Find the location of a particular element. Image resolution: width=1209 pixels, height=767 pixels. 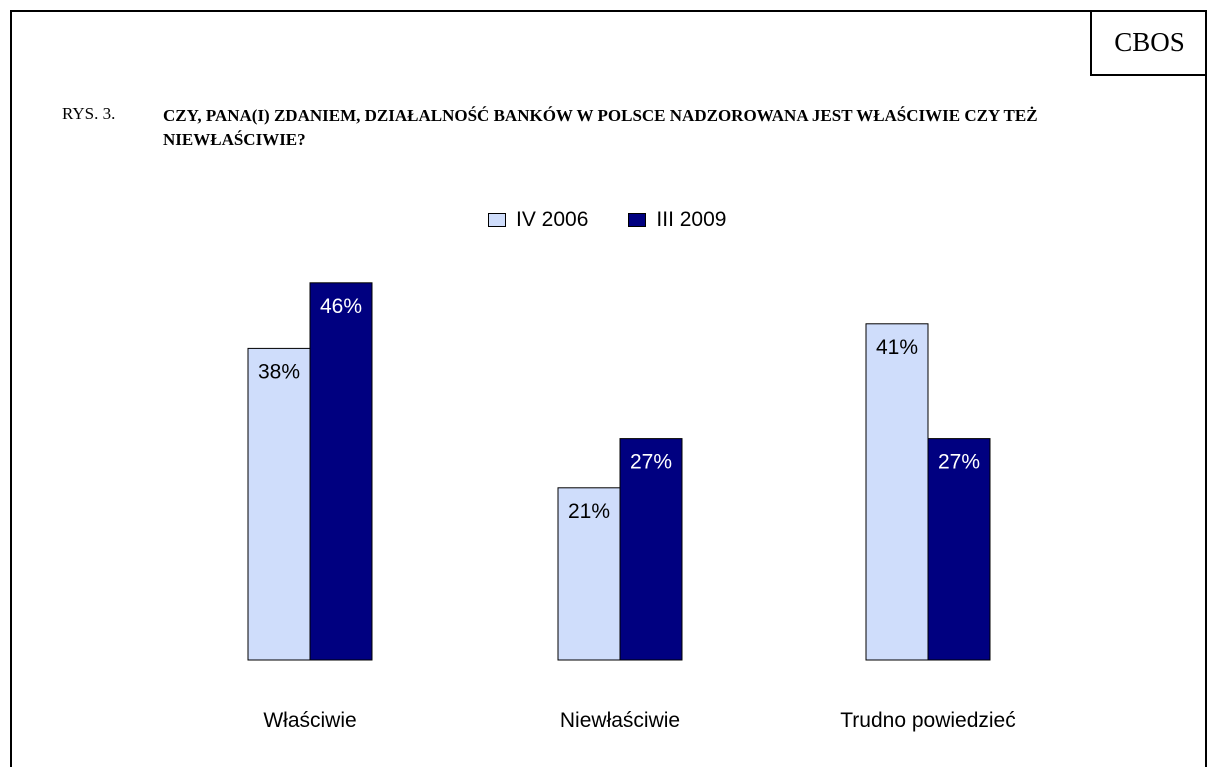

bar-iv-2006-niewlasciwie is located at coordinates (589, 574).